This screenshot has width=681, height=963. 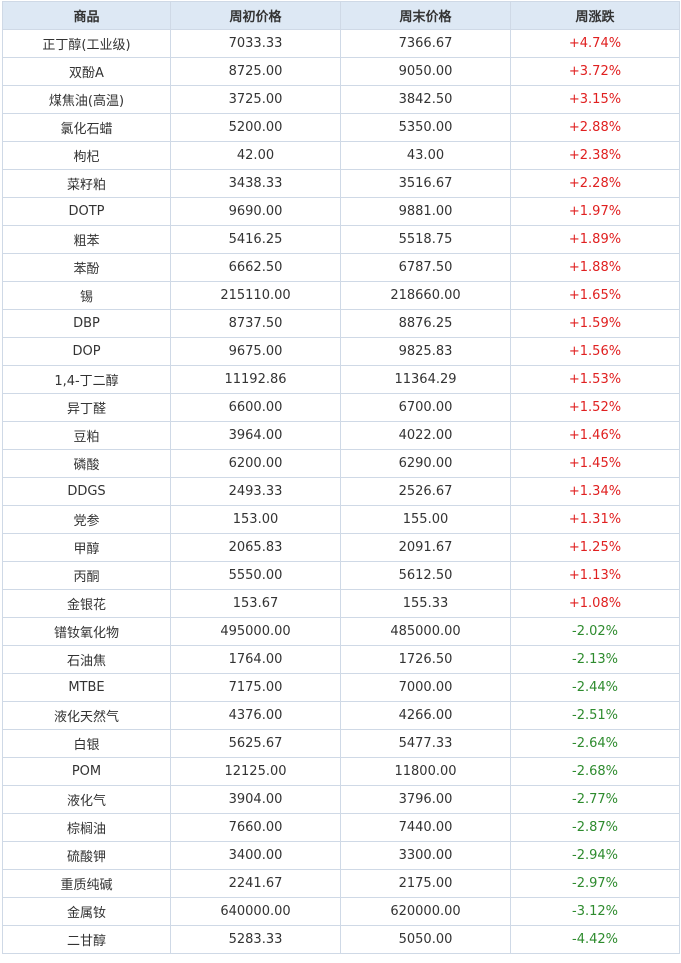 I want to click on week-start-price-cell: 3438.33, so click(x=255, y=183).